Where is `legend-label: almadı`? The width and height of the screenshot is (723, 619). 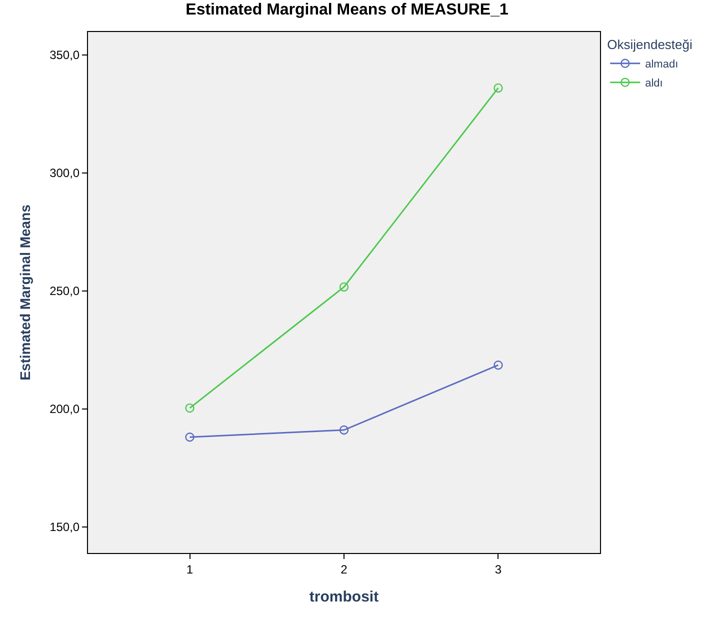 legend-label: almadı is located at coordinates (661, 64).